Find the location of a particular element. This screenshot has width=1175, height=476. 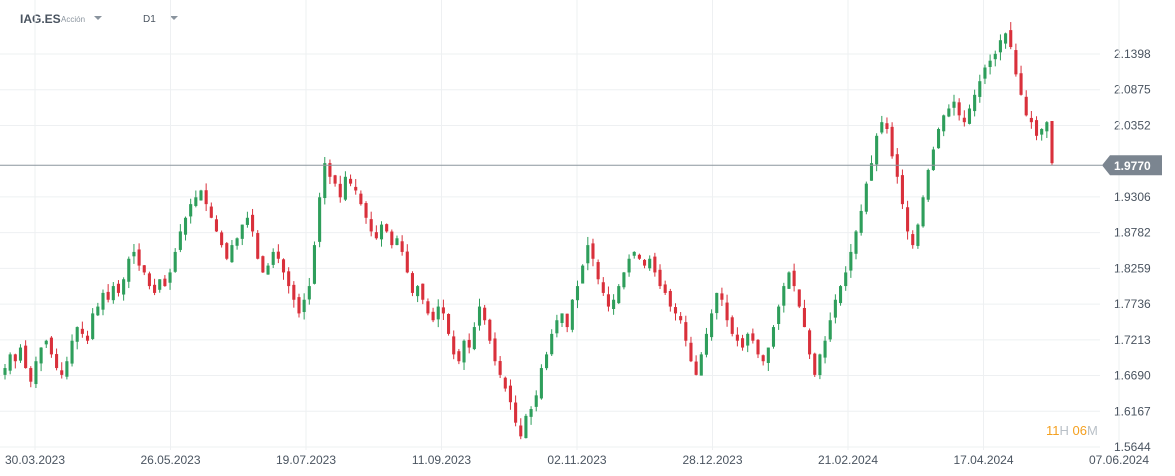

y-tick-label: 1.9306 is located at coordinates (1132, 197).